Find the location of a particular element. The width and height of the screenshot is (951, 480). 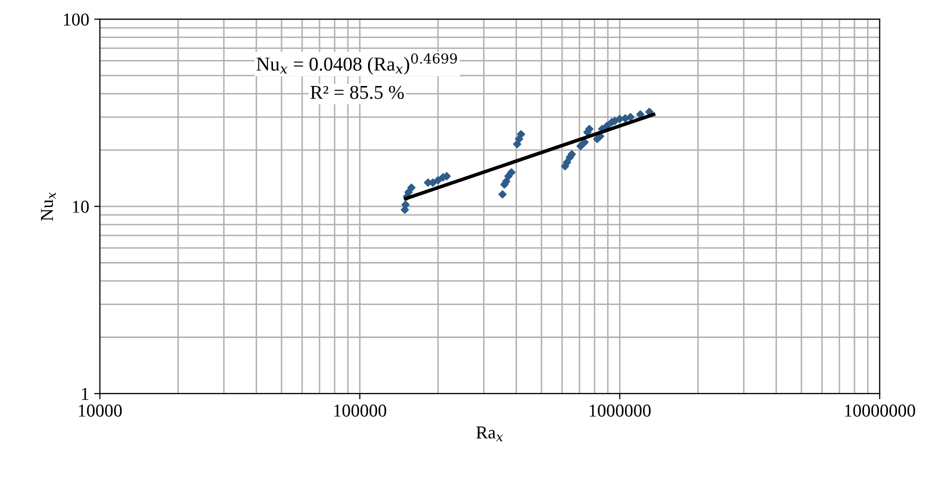

y-tick-label: 1 is located at coordinates (85, 394).